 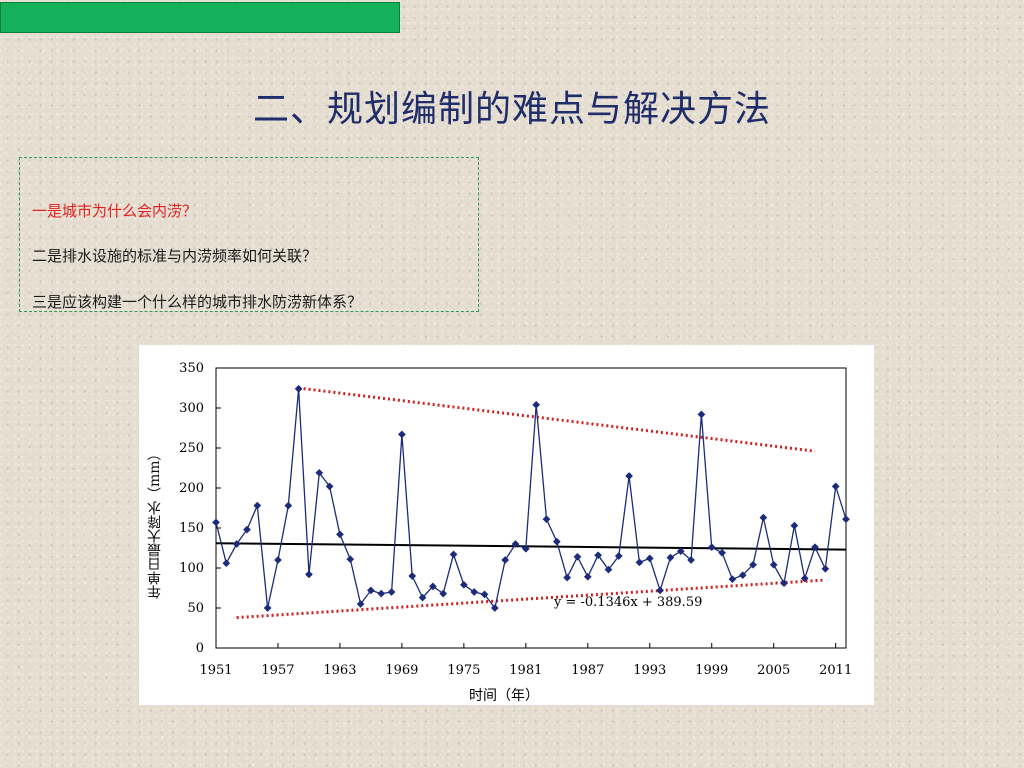 I want to click on accent-bar, so click(x=200, y=17).